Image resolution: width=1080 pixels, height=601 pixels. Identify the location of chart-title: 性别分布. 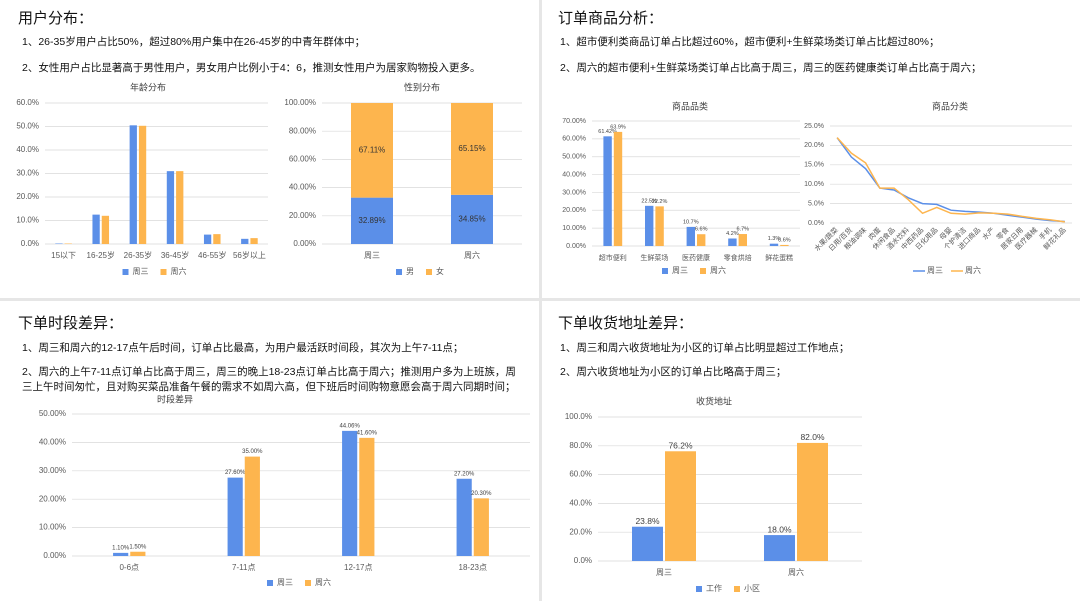
(422, 86).